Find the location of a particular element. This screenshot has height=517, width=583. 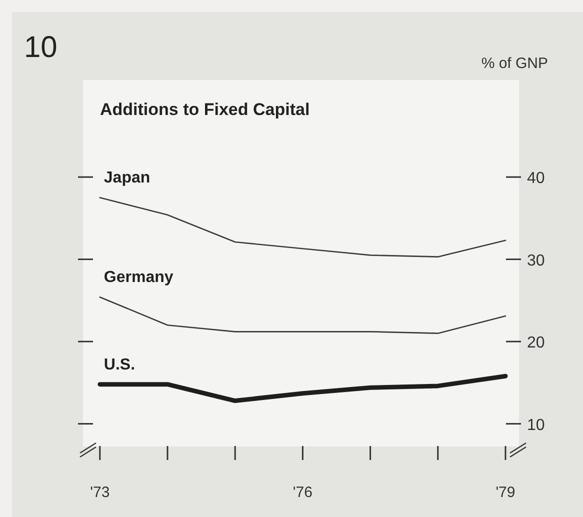

text: Additions to Fixed Capital is located at coordinates (205, 109).